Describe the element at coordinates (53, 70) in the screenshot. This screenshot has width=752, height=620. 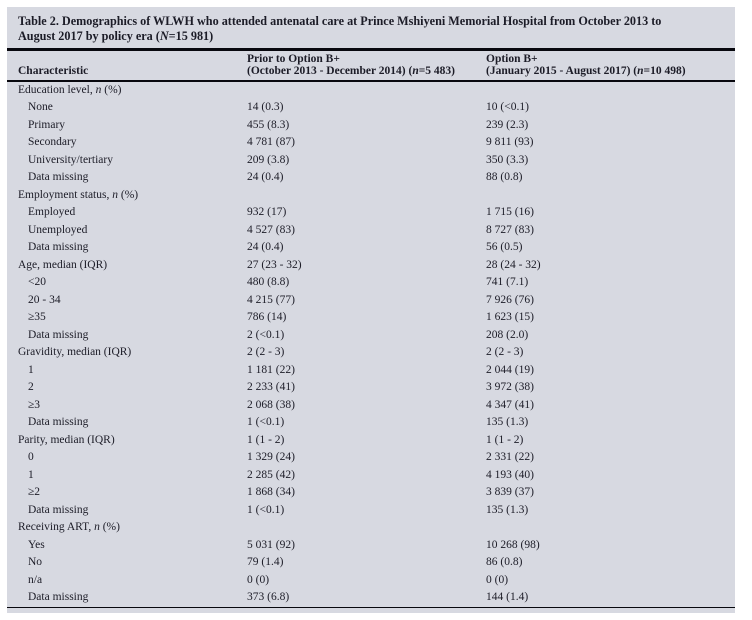
I see `header-characteristic: Characteristic` at that location.